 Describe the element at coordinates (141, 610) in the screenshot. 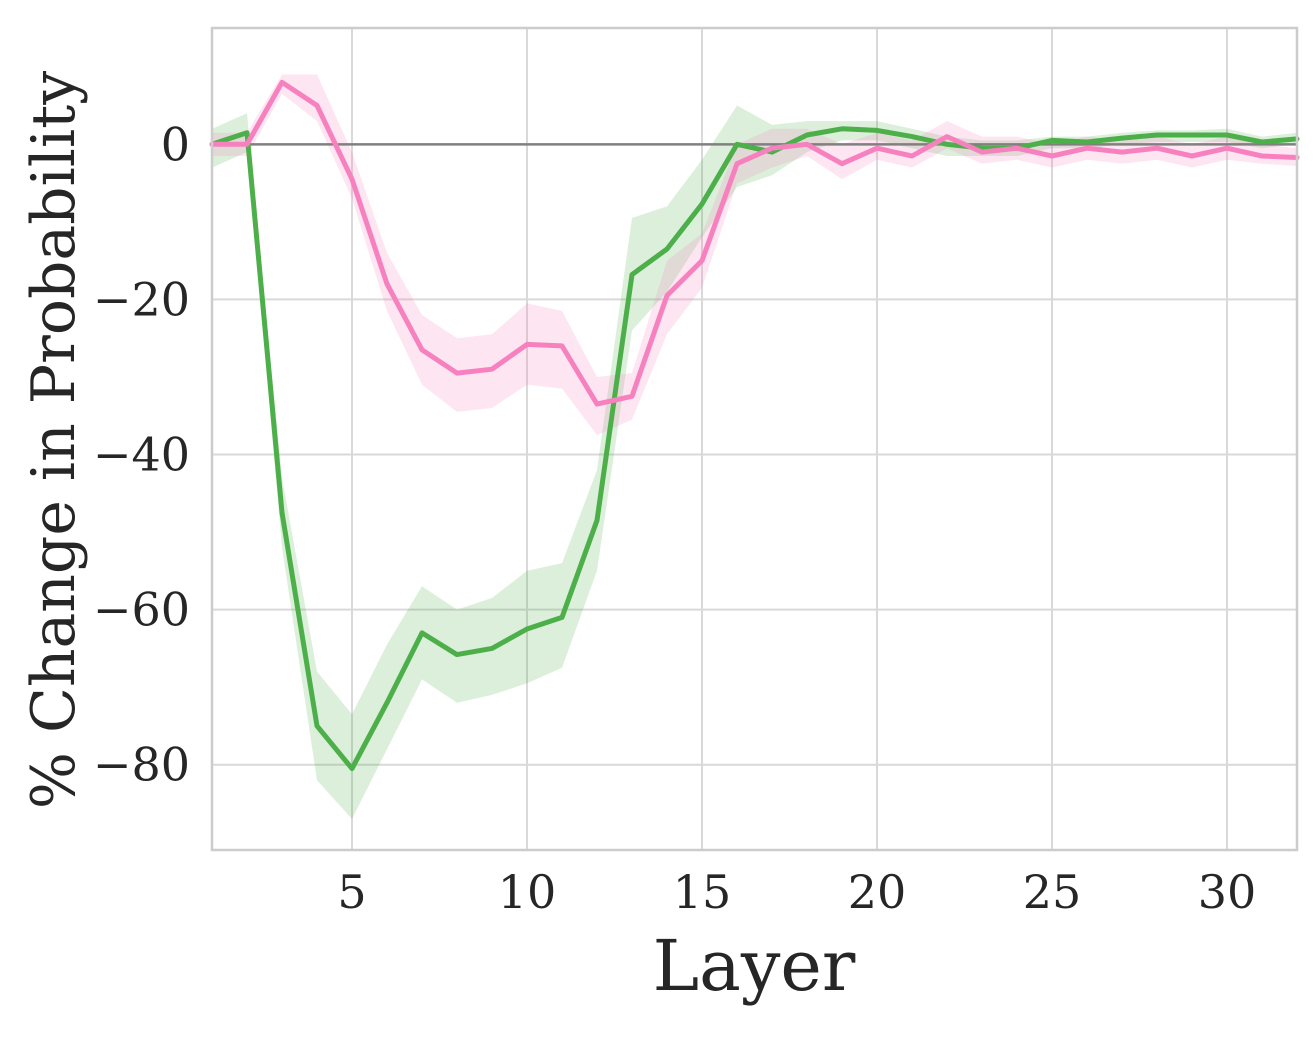

I see `y-tick-label: −60` at that location.